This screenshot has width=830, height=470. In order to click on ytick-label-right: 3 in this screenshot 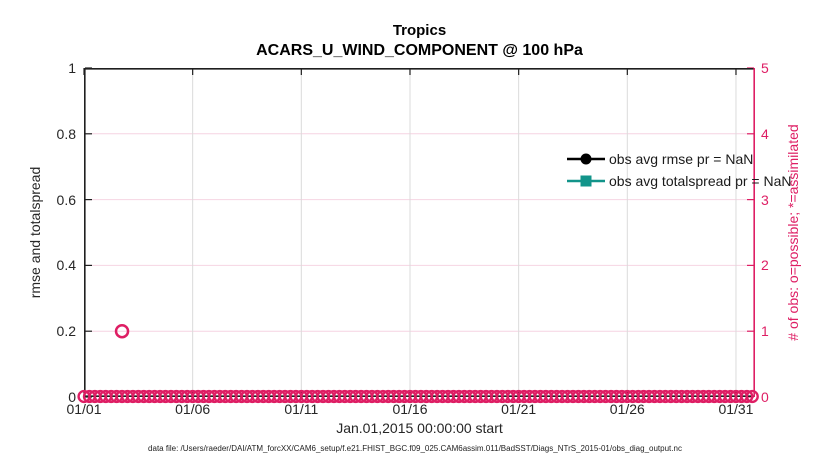, I will do `click(765, 199)`.